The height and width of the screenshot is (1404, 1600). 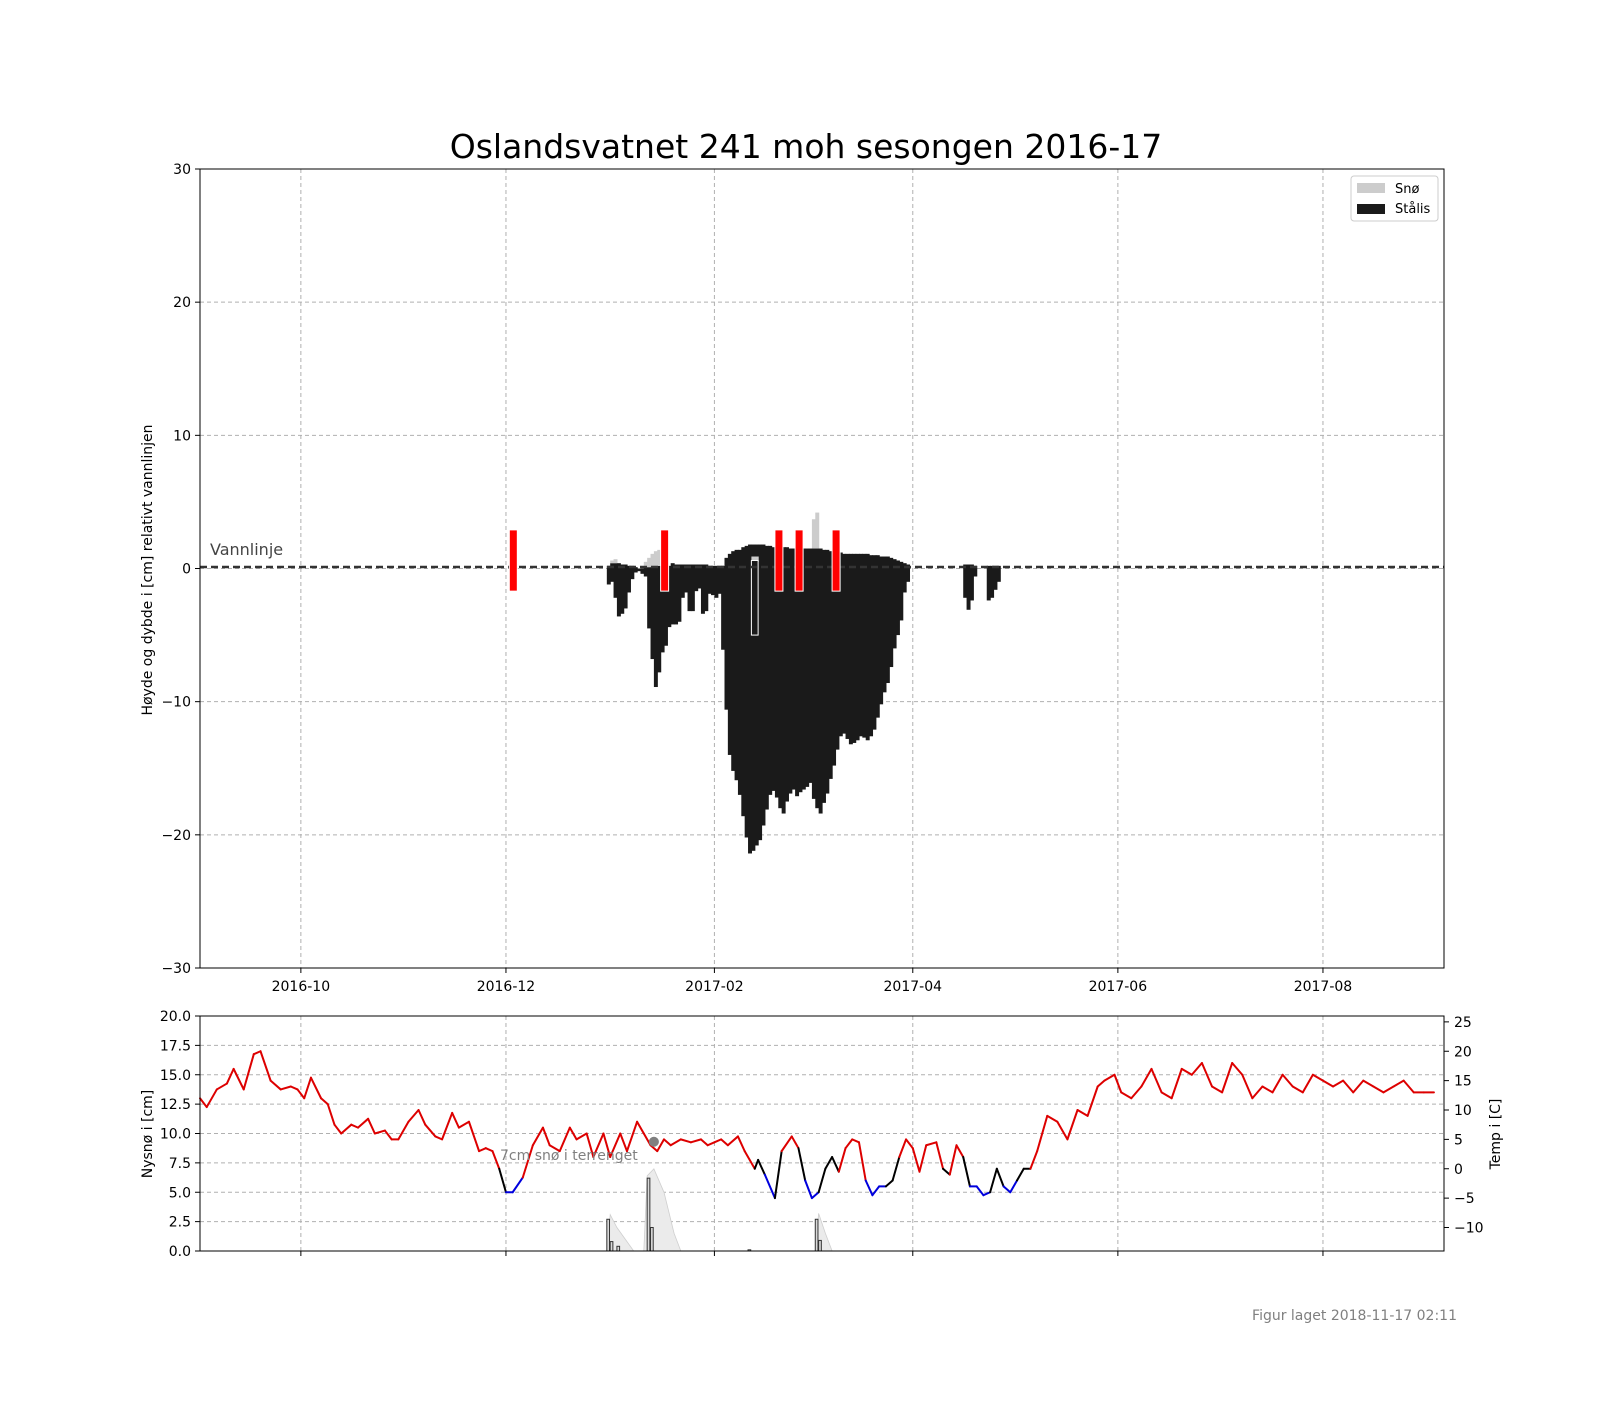 What do you see at coordinates (182, 436) in the screenshot?
I see `top-y-tick-label: 10` at bounding box center [182, 436].